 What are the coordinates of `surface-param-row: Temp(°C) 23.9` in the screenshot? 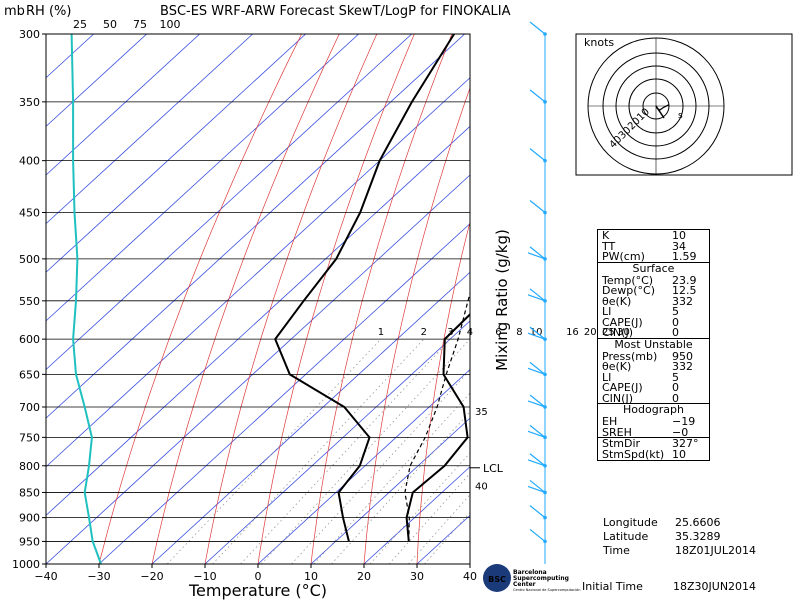 It's located at (653, 280).